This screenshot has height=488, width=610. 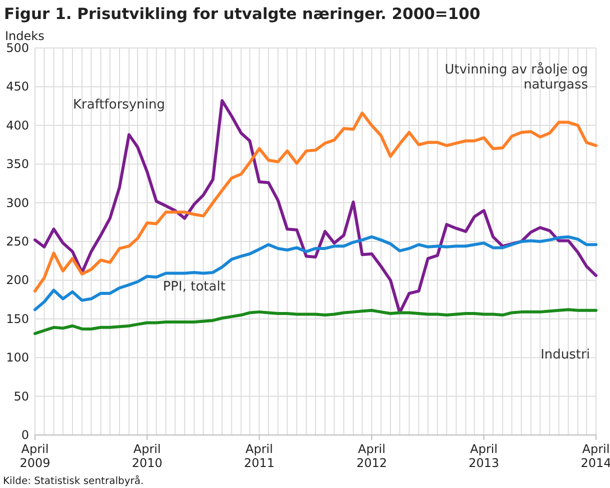 I want to click on x-tick-label: April 2013, so click(x=484, y=456).